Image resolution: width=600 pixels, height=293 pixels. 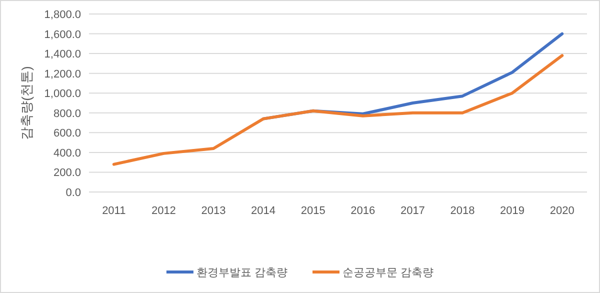 What do you see at coordinates (73, 193) in the screenshot?
I see `y-tick-label: 0.0` at bounding box center [73, 193].